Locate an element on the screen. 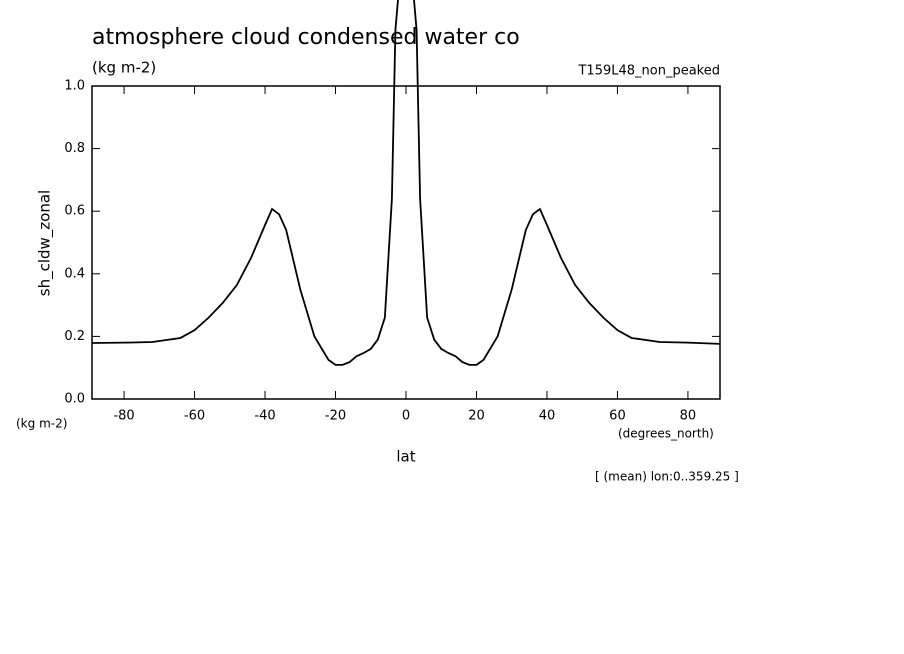 This screenshot has width=904, height=654. y-tick-label: 0.6 is located at coordinates (74, 211).